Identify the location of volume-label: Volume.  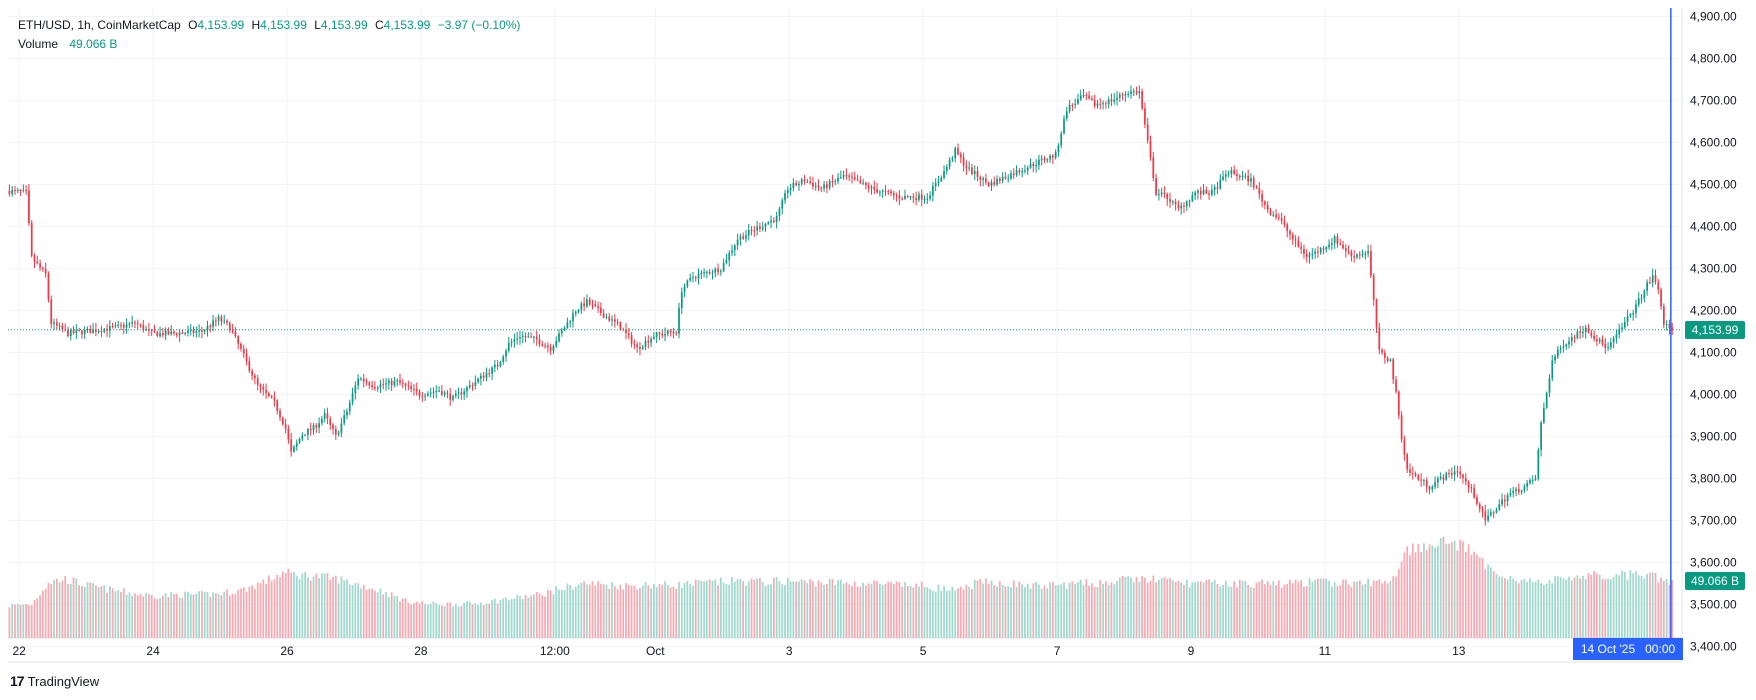
(38, 44).